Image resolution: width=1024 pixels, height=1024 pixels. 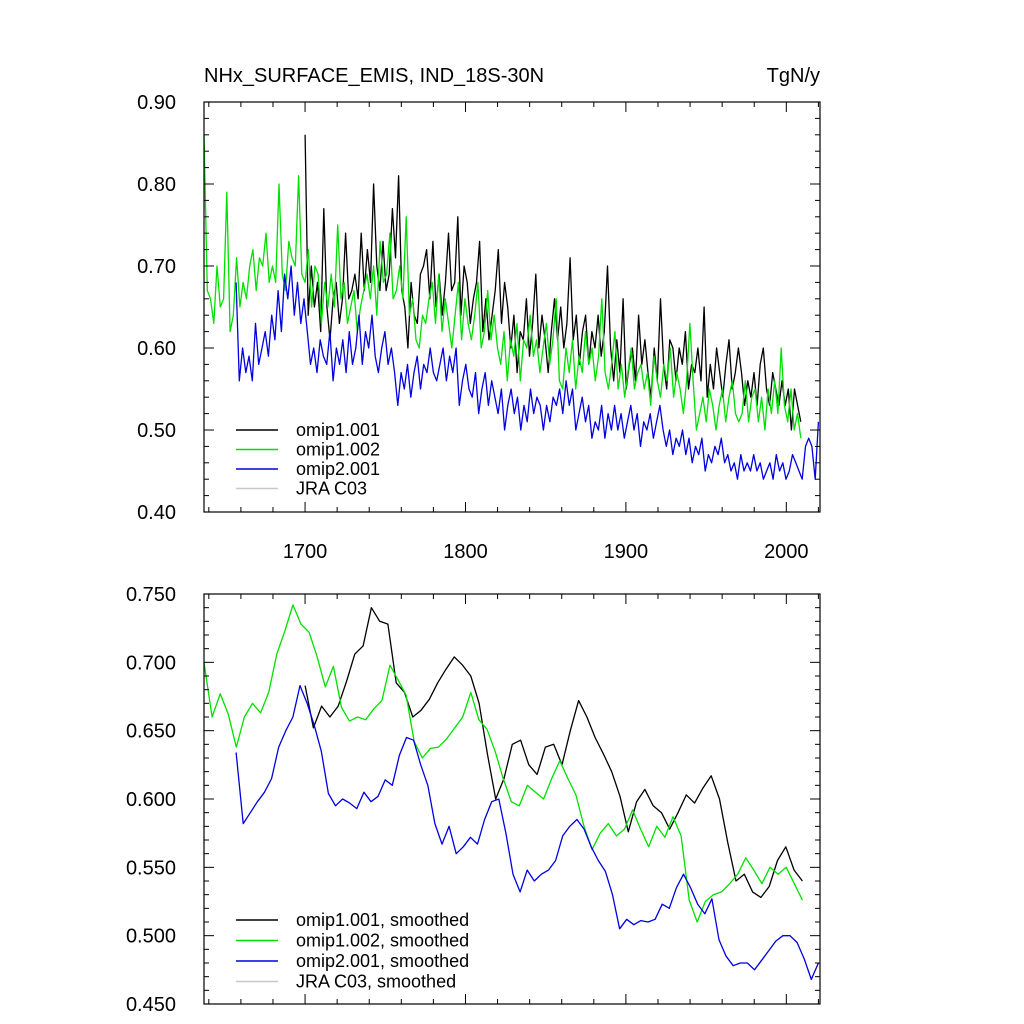 I want to click on y-tick-label: 0.700, so click(x=151, y=663).